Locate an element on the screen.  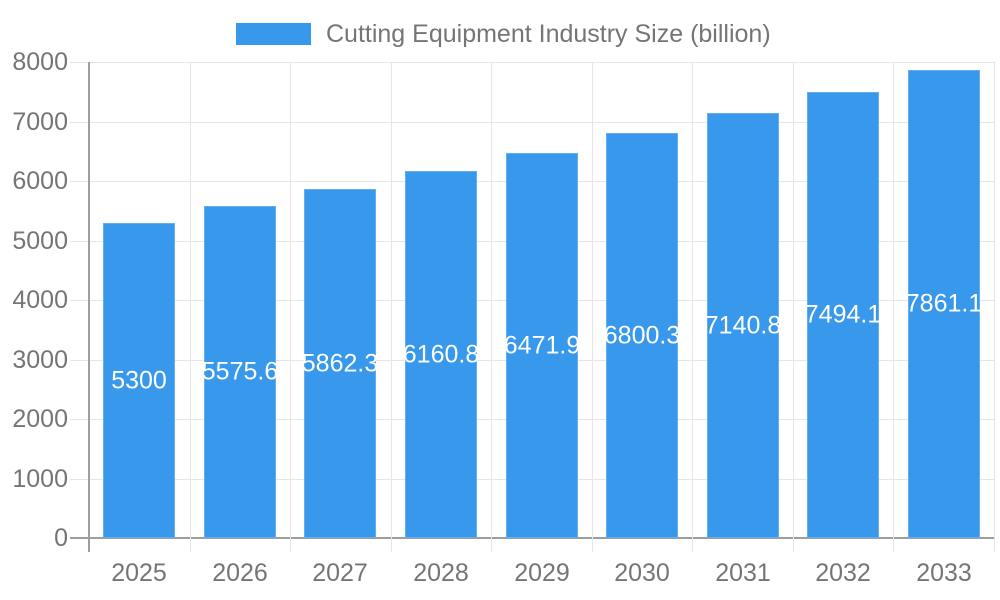
bar-value-label: 7140.8 is located at coordinates (743, 325).